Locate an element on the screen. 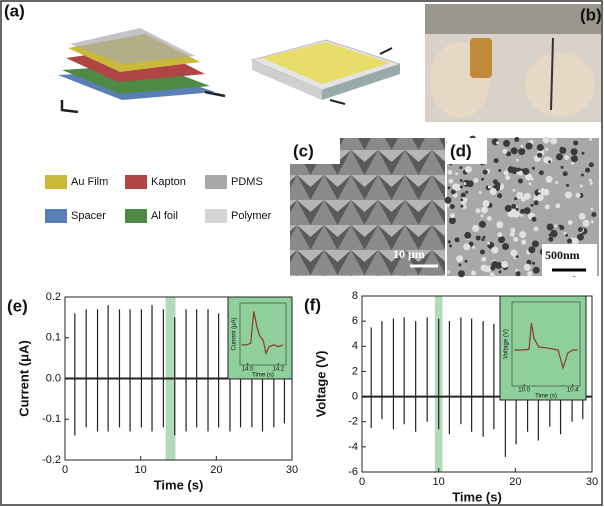 The image size is (604, 507). y-tick-label: 0 is located at coordinates (355, 396).